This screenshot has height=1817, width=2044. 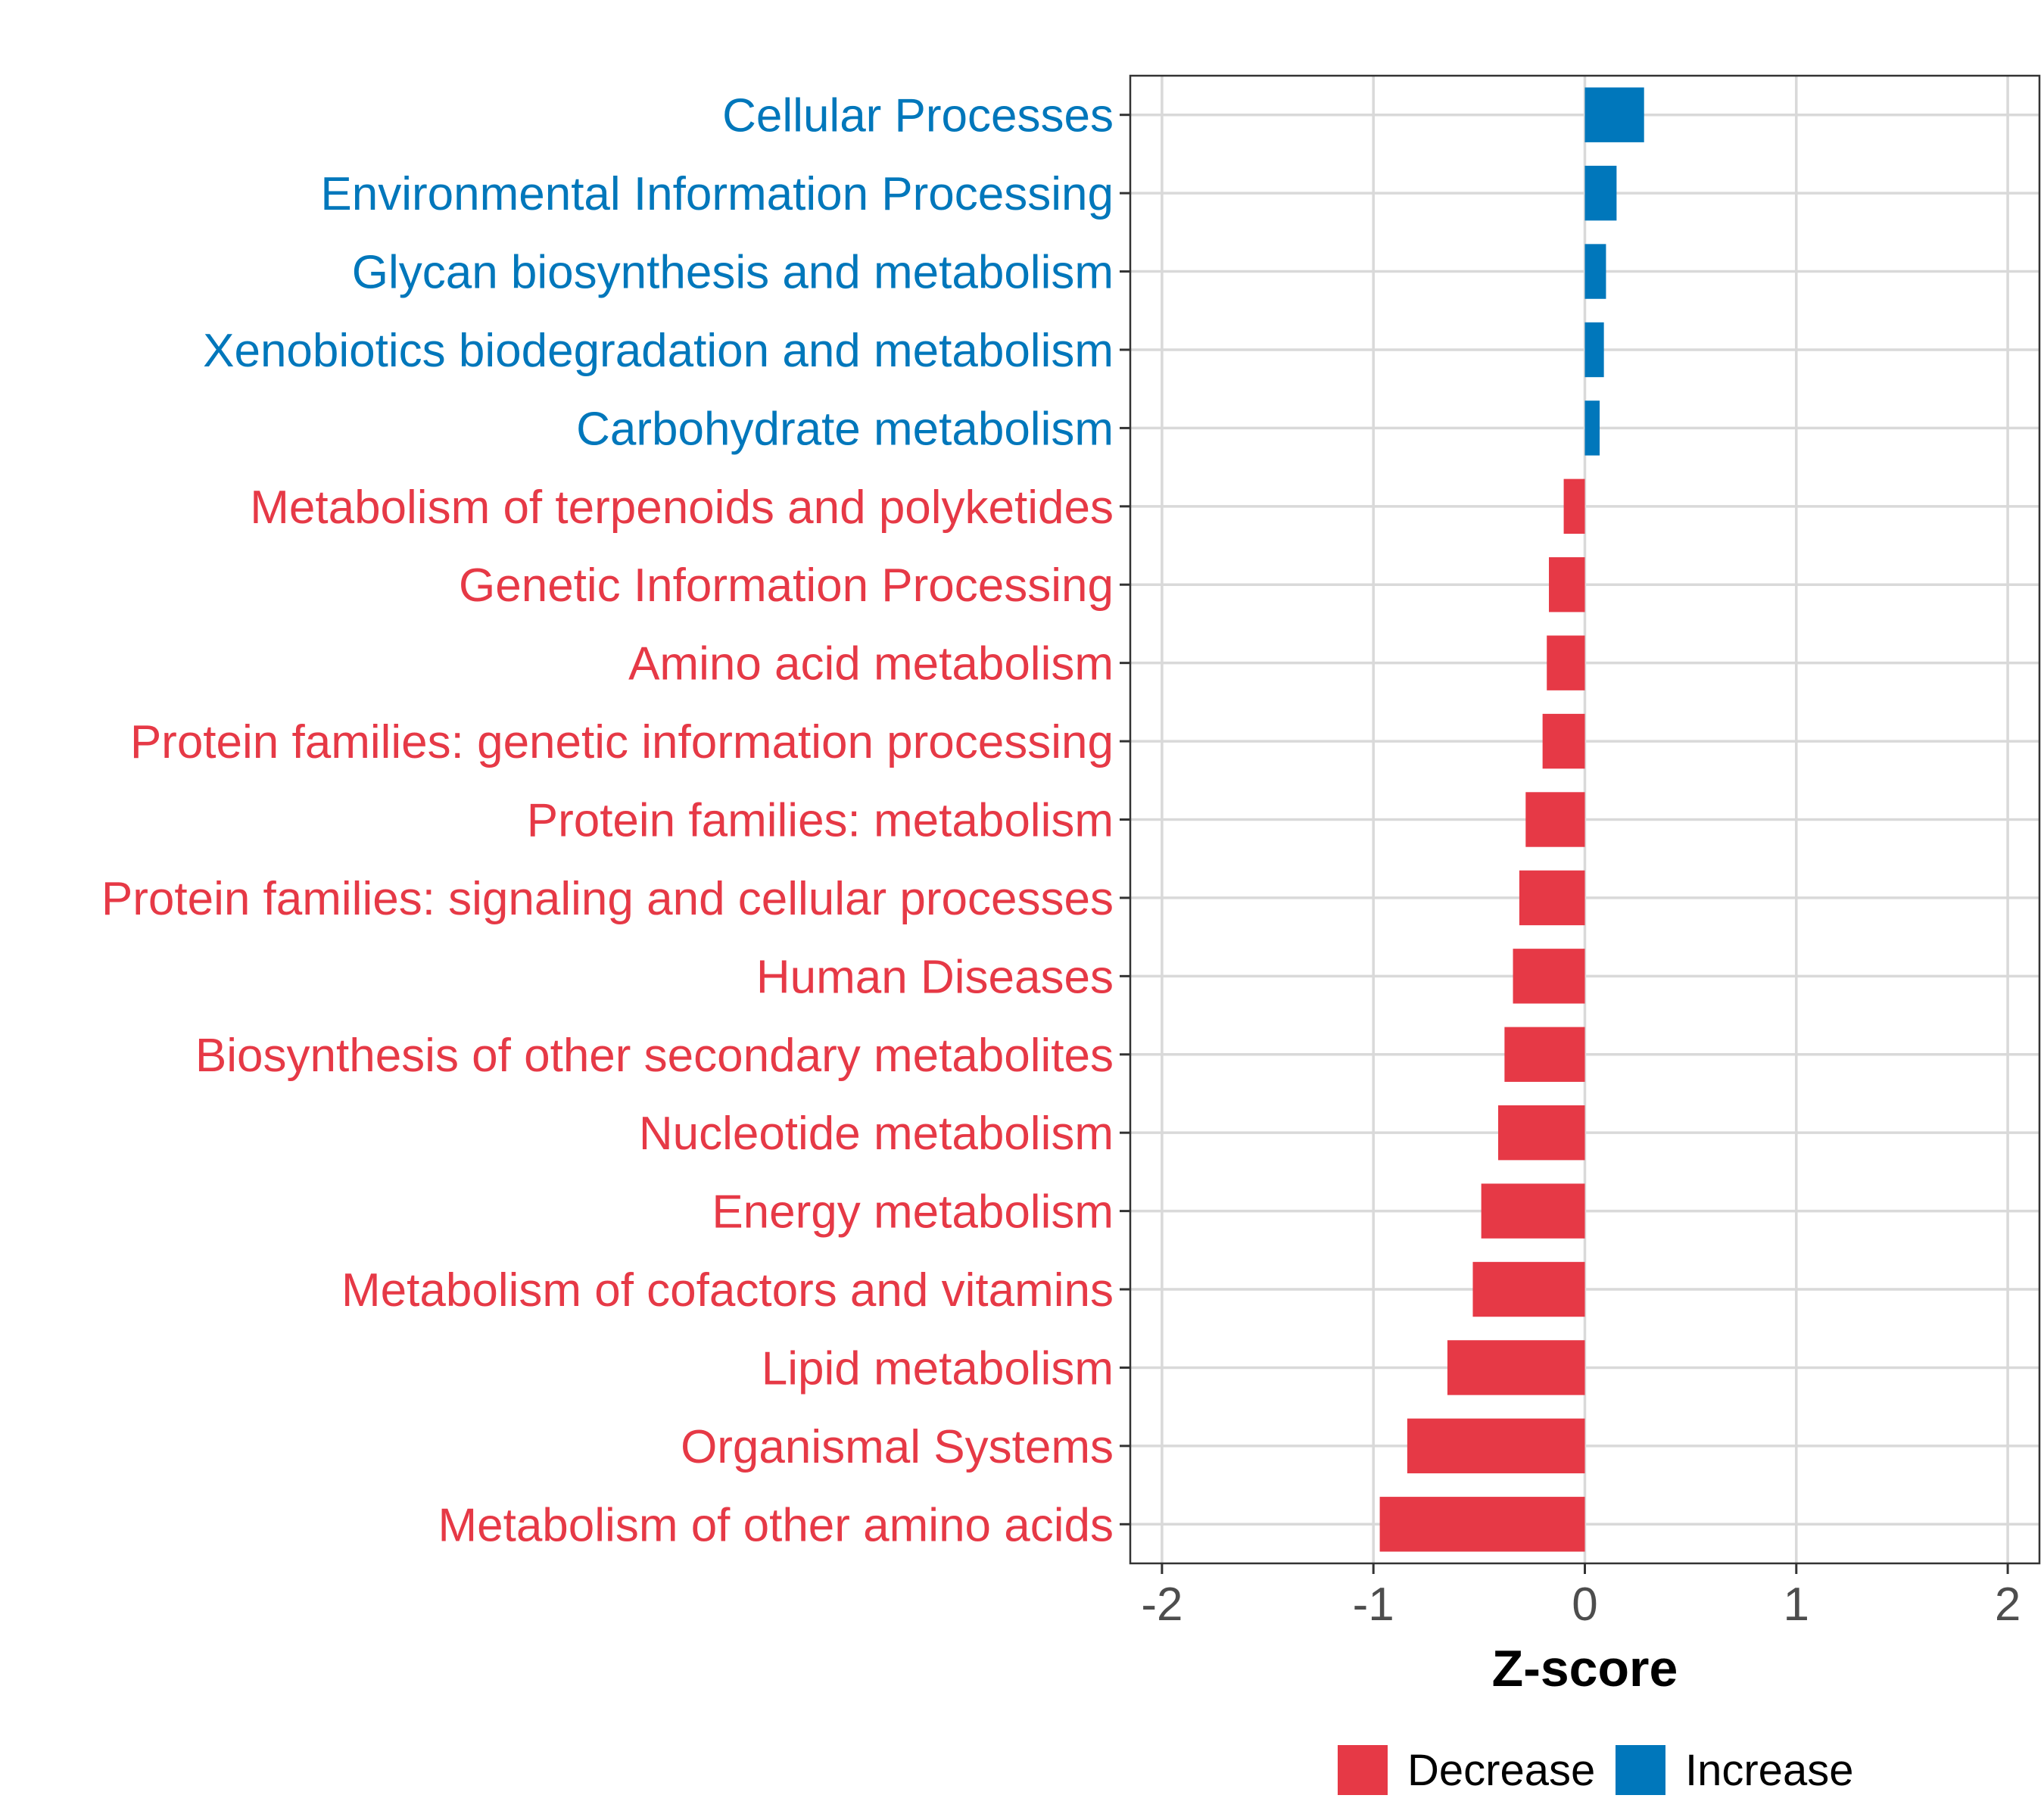 What do you see at coordinates (1549, 976) in the screenshot?
I see `bar-human-diseases` at bounding box center [1549, 976].